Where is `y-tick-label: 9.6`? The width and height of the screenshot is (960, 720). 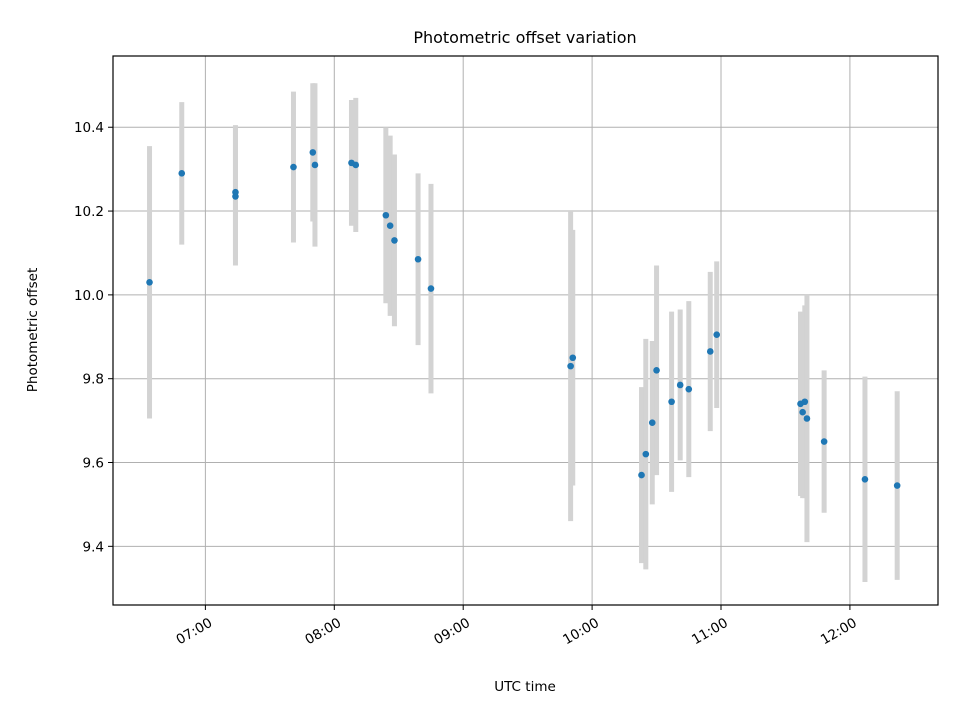
y-tick-label: 9.6 is located at coordinates (93, 464).